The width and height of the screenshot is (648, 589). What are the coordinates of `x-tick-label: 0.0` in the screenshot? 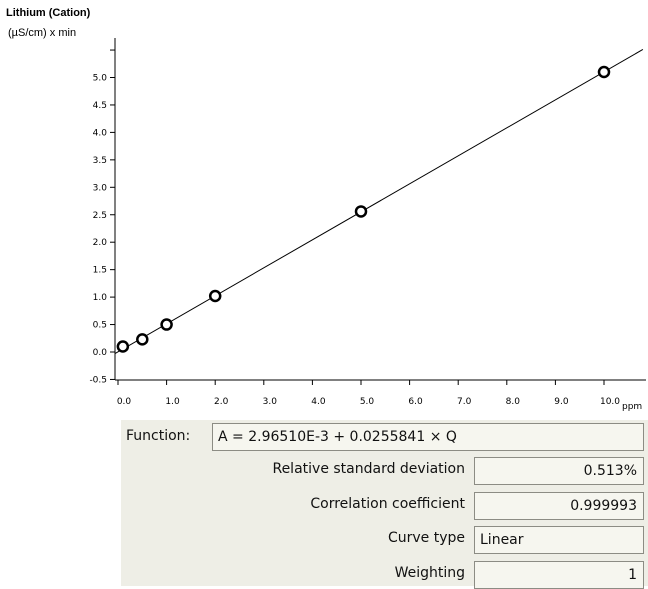 It's located at (124, 402).